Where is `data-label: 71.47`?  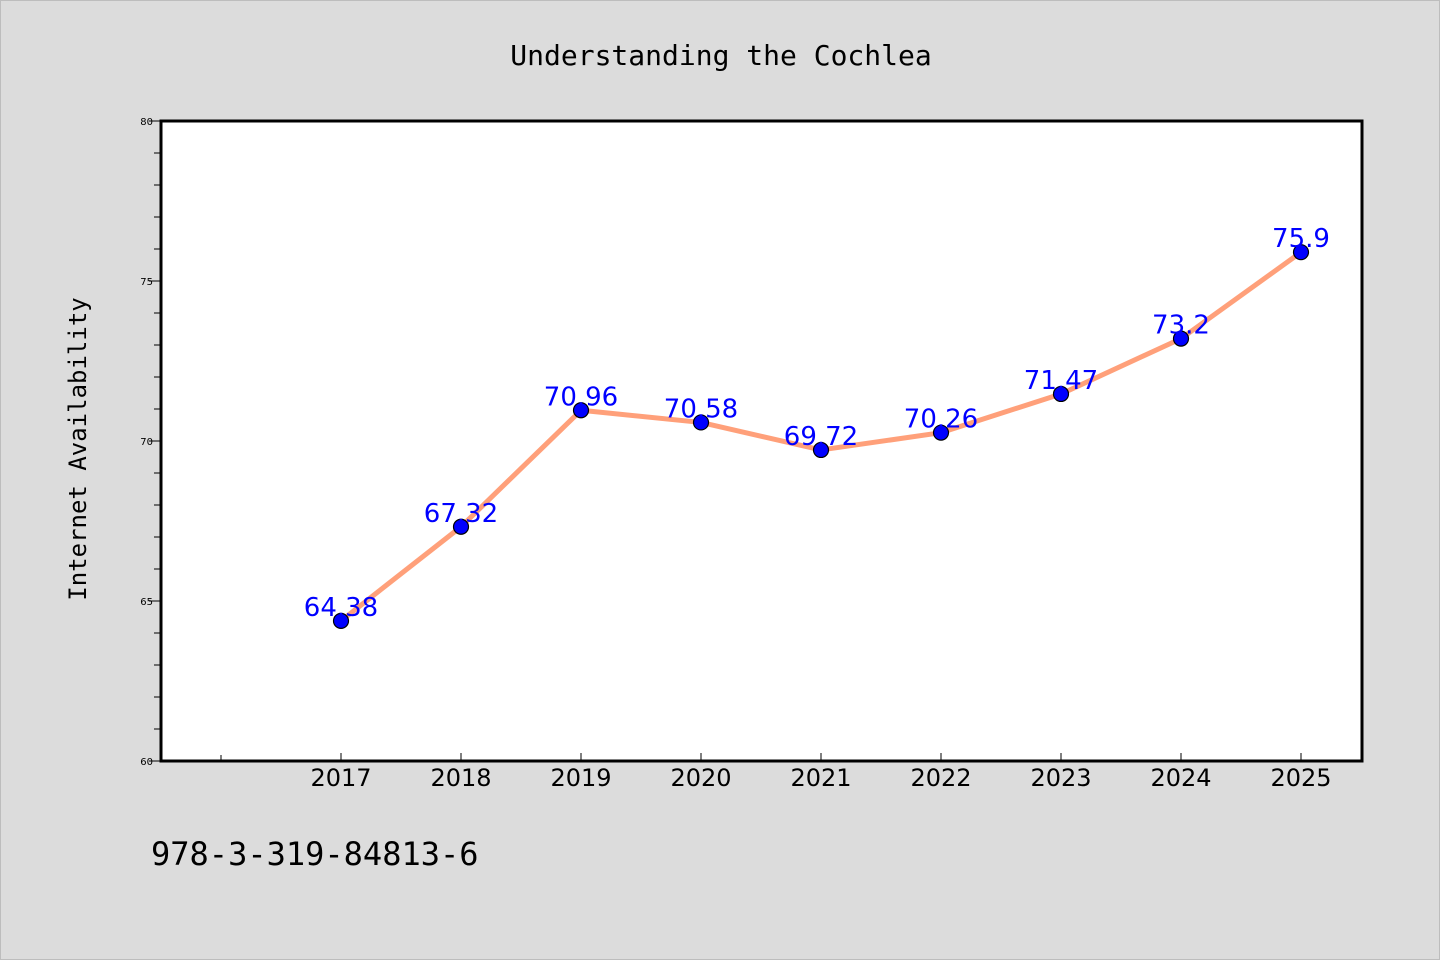 data-label: 71.47 is located at coordinates (1061, 381).